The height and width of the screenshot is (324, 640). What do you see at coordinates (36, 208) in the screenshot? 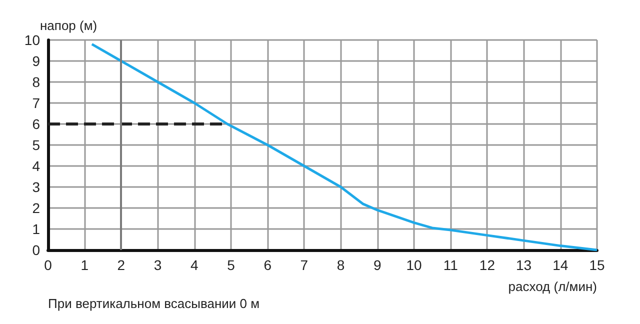
I see `y-tick-label: 2` at bounding box center [36, 208].